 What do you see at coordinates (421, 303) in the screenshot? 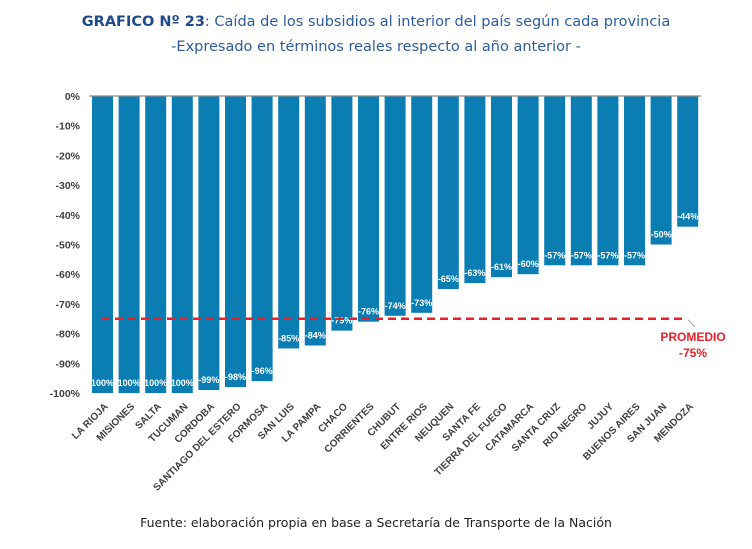
I see `data-label: -73%` at bounding box center [421, 303].